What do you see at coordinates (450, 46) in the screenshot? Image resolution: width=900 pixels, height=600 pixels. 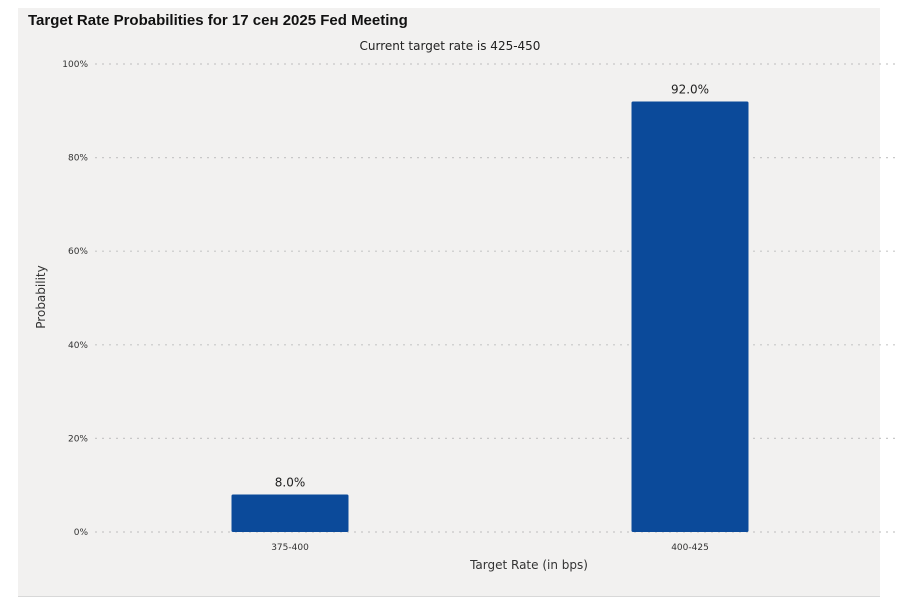 I see `chart-subtitle: Current target rate is 425-450` at bounding box center [450, 46].